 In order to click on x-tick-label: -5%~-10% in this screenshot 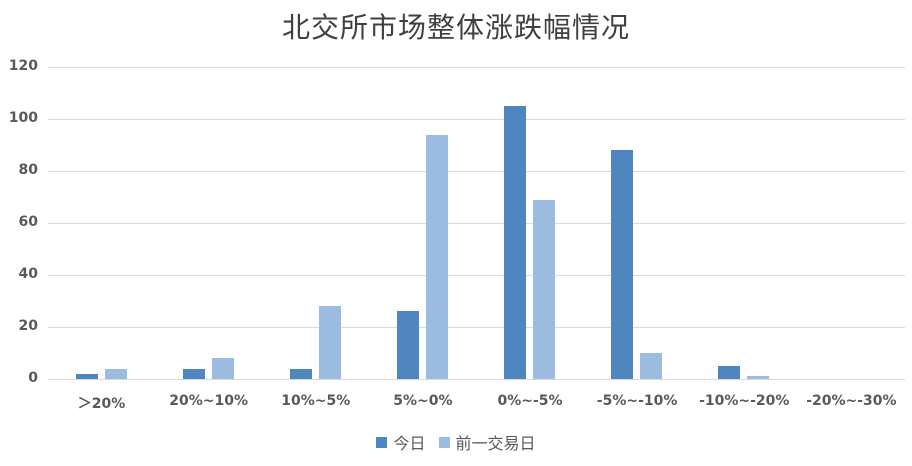, I will do `click(637, 401)`.